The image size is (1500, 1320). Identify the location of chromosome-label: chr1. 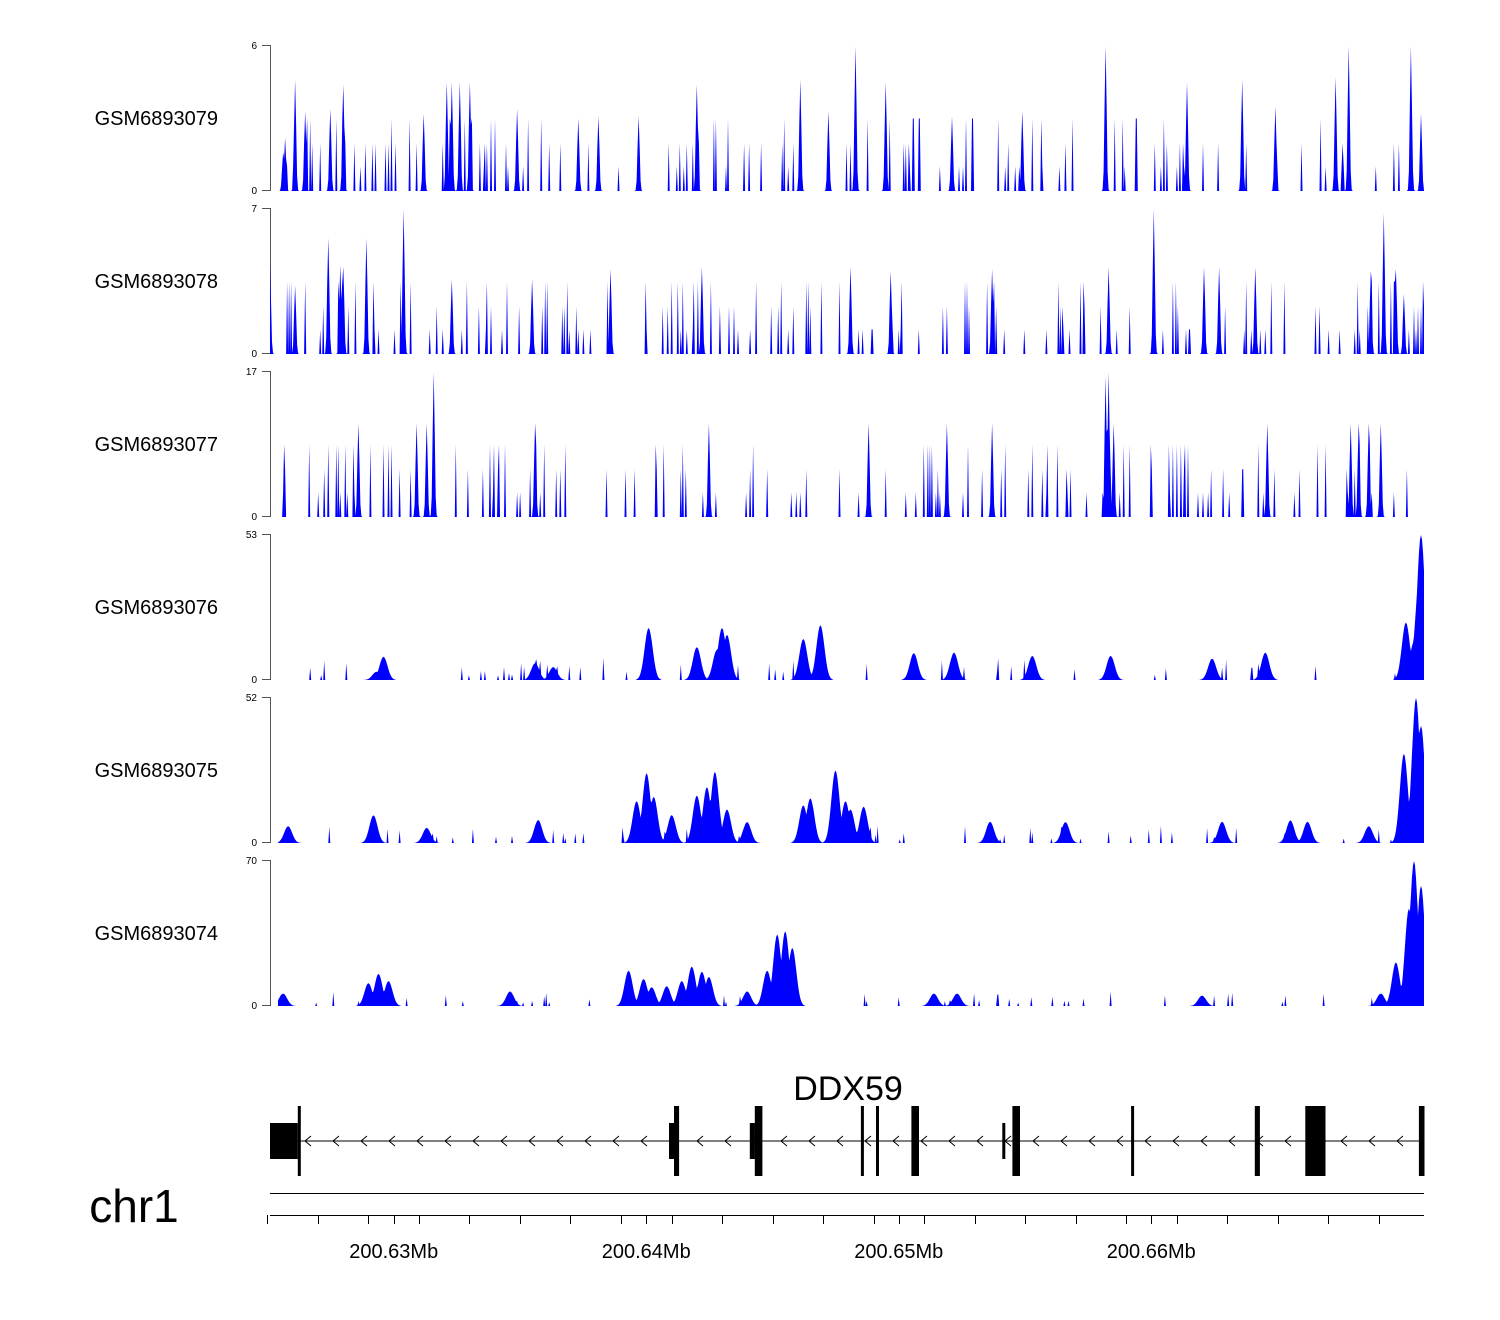
(133, 1206).